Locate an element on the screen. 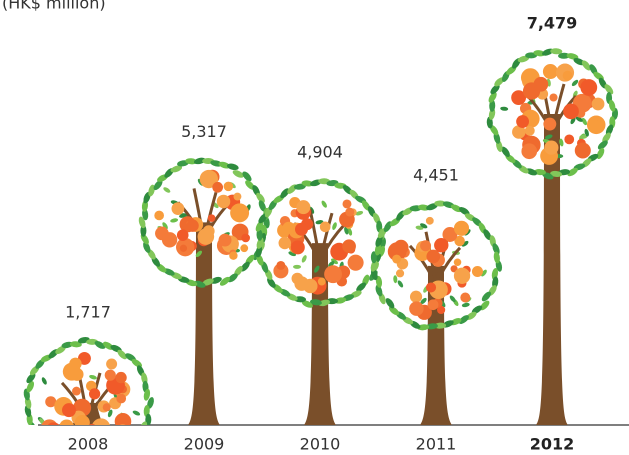  branch is located at coordinates (326, 238).